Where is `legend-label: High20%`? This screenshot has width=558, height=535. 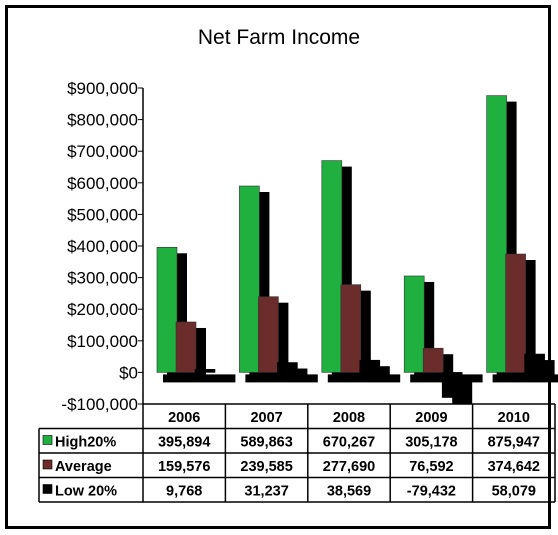 legend-label: High20% is located at coordinates (85, 443).